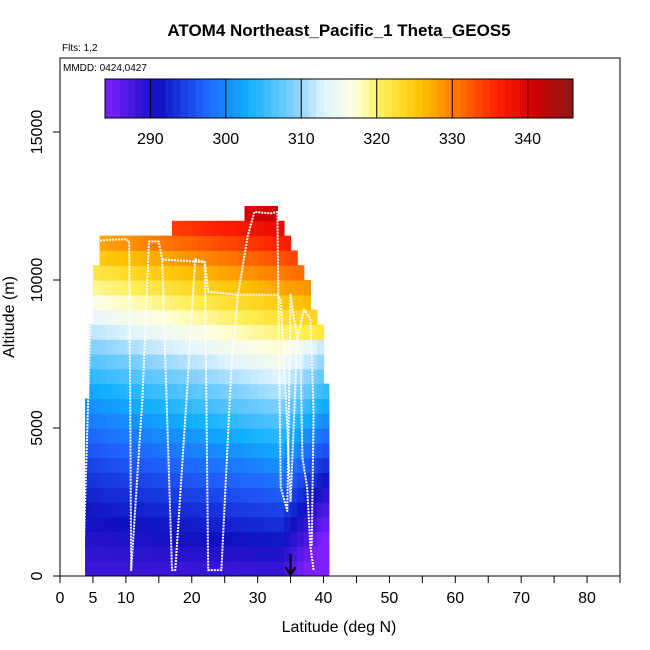 The height and width of the screenshot is (650, 650). What do you see at coordinates (150, 139) in the screenshot?
I see `colorbar-tick-label: 290` at bounding box center [150, 139].